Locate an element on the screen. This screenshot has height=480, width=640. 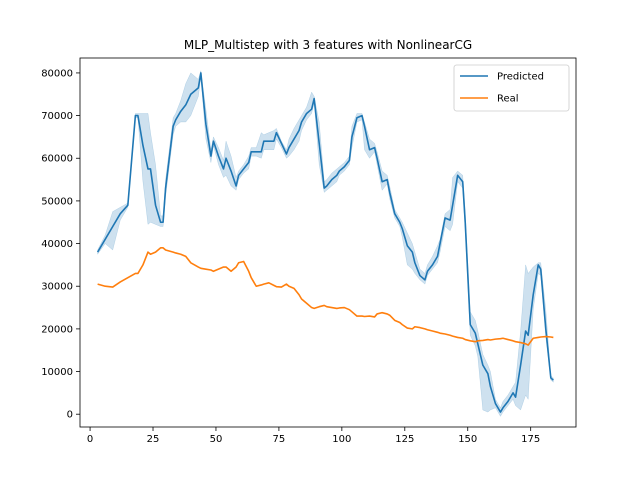
y-tick-label: 80000 is located at coordinates (57, 73).